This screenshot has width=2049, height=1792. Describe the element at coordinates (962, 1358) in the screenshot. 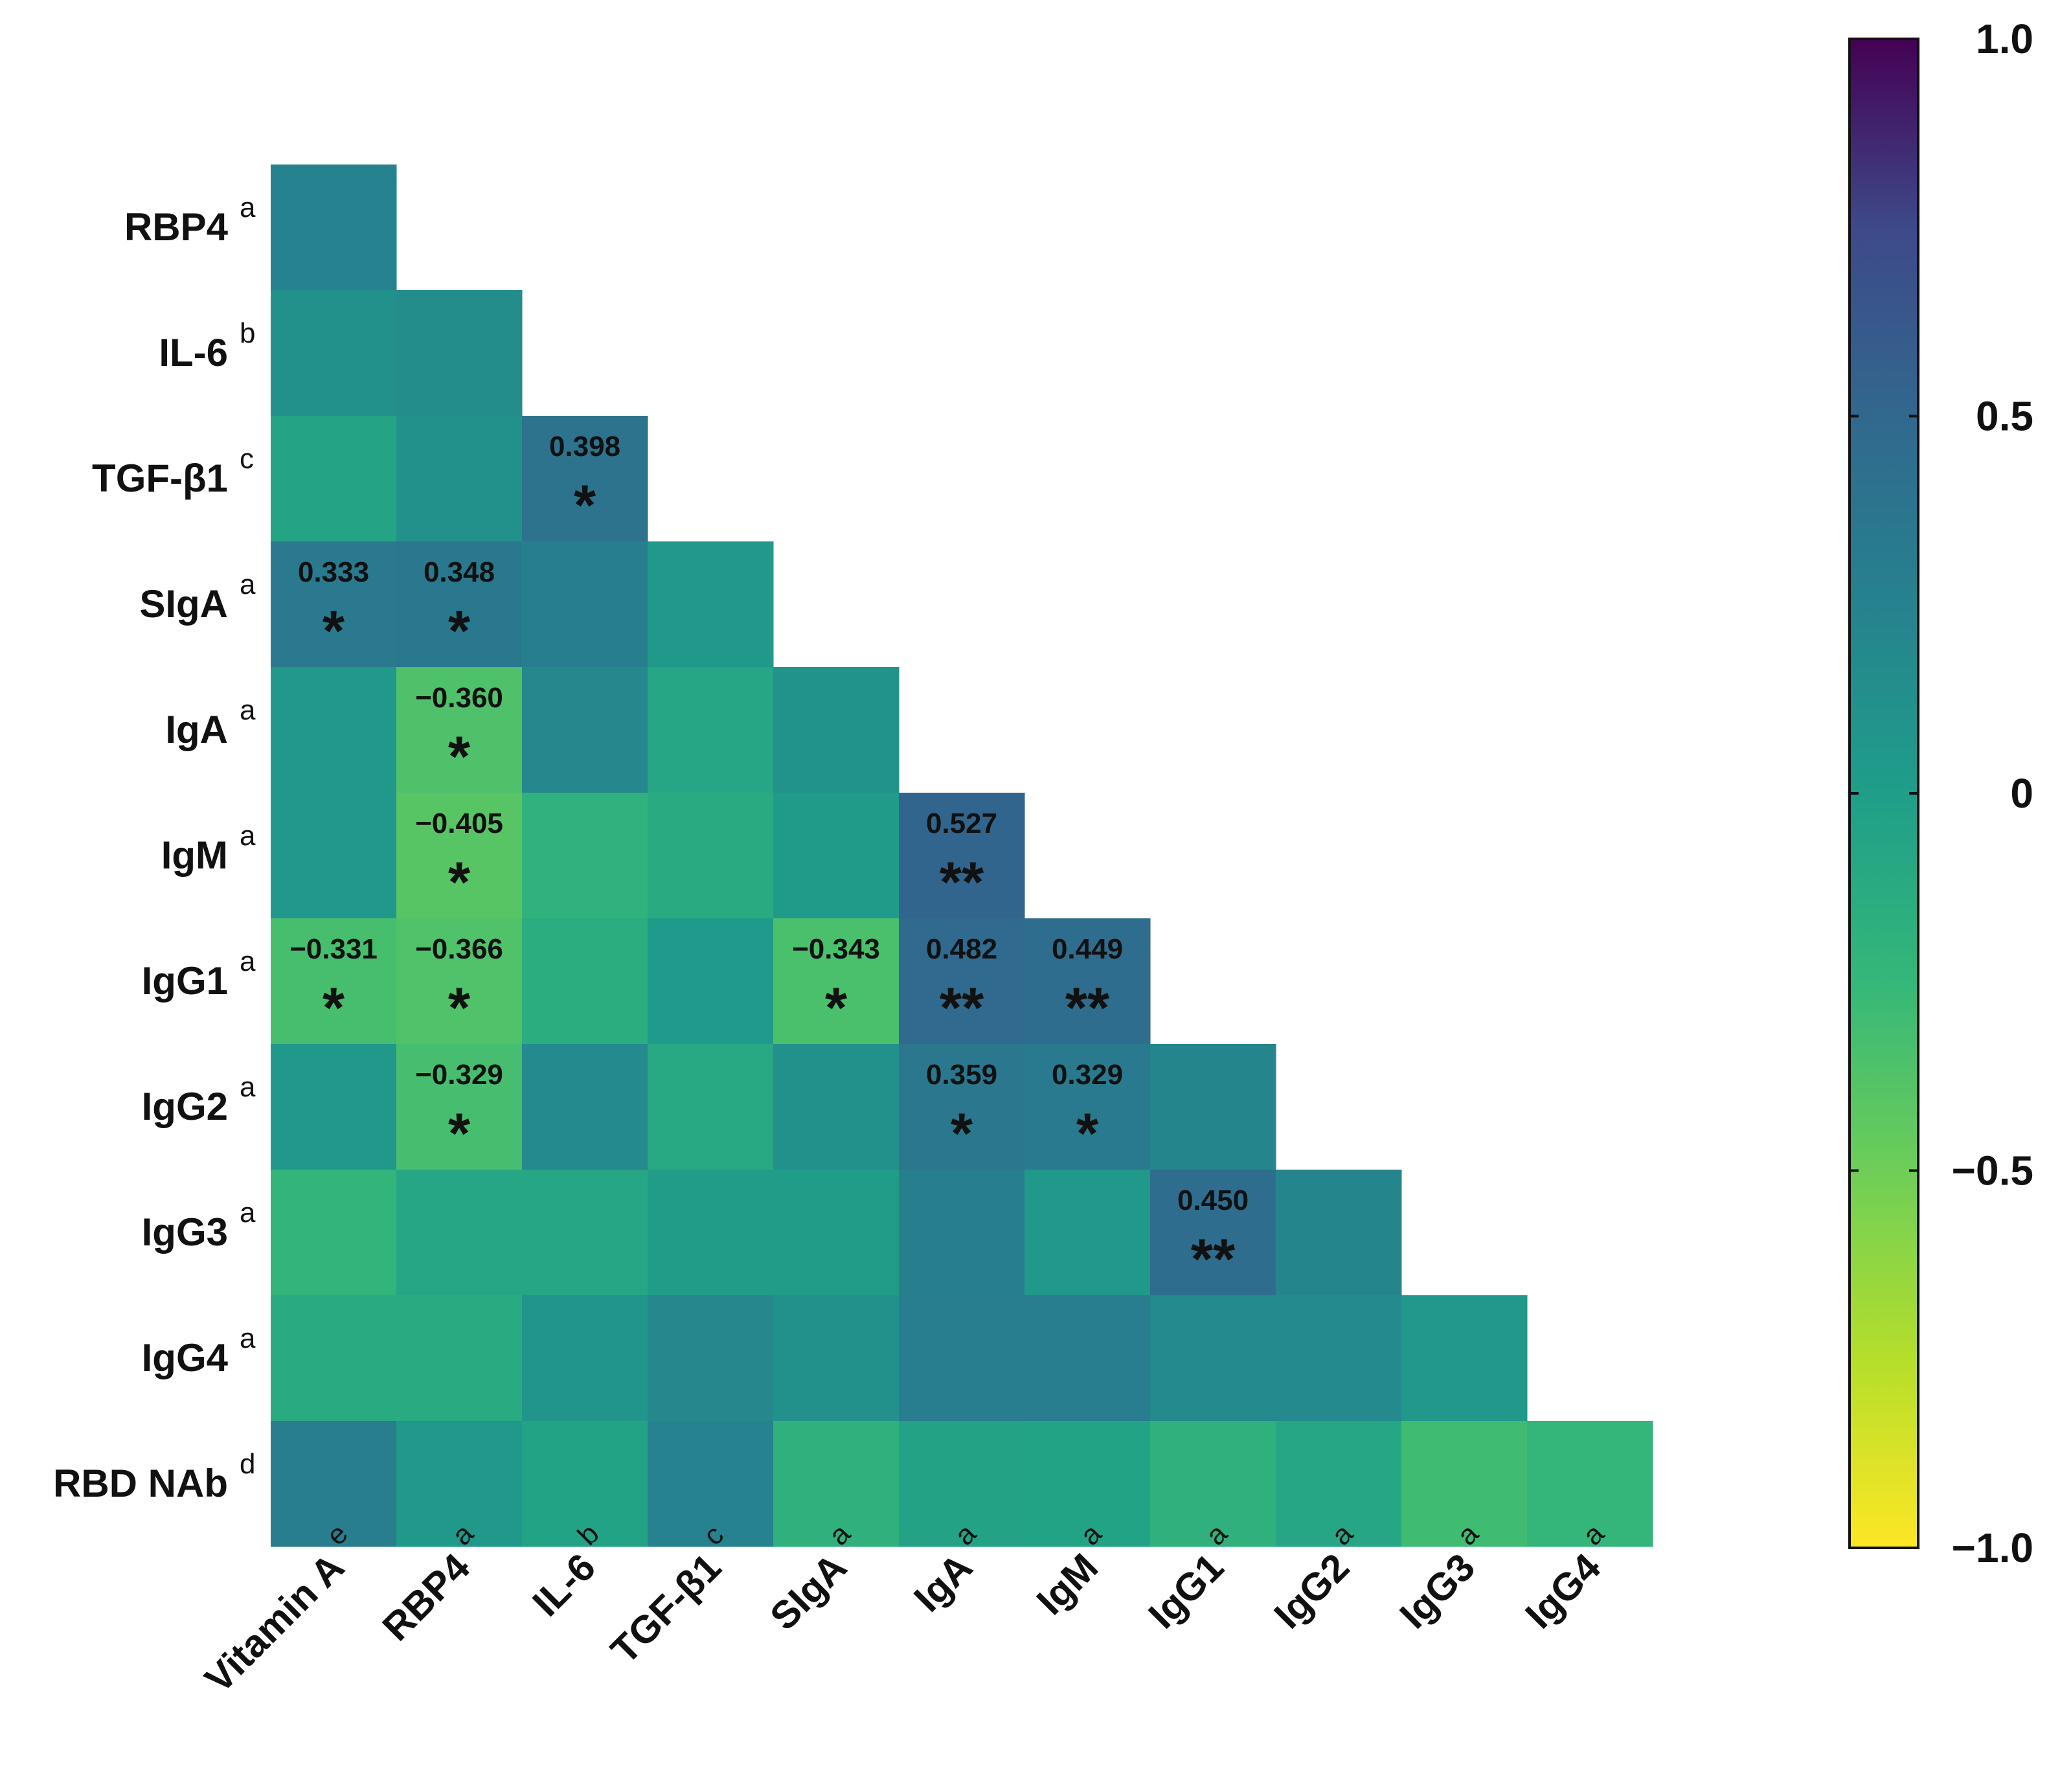

I see `heatmap-cell-r9-c5` at that location.